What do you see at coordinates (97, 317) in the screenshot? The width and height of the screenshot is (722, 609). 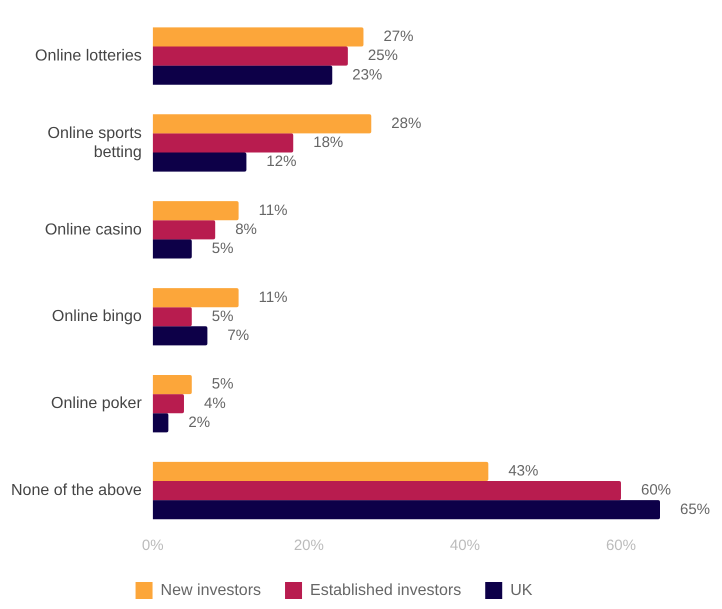 I see `y-tick-label: Online bingo` at bounding box center [97, 317].